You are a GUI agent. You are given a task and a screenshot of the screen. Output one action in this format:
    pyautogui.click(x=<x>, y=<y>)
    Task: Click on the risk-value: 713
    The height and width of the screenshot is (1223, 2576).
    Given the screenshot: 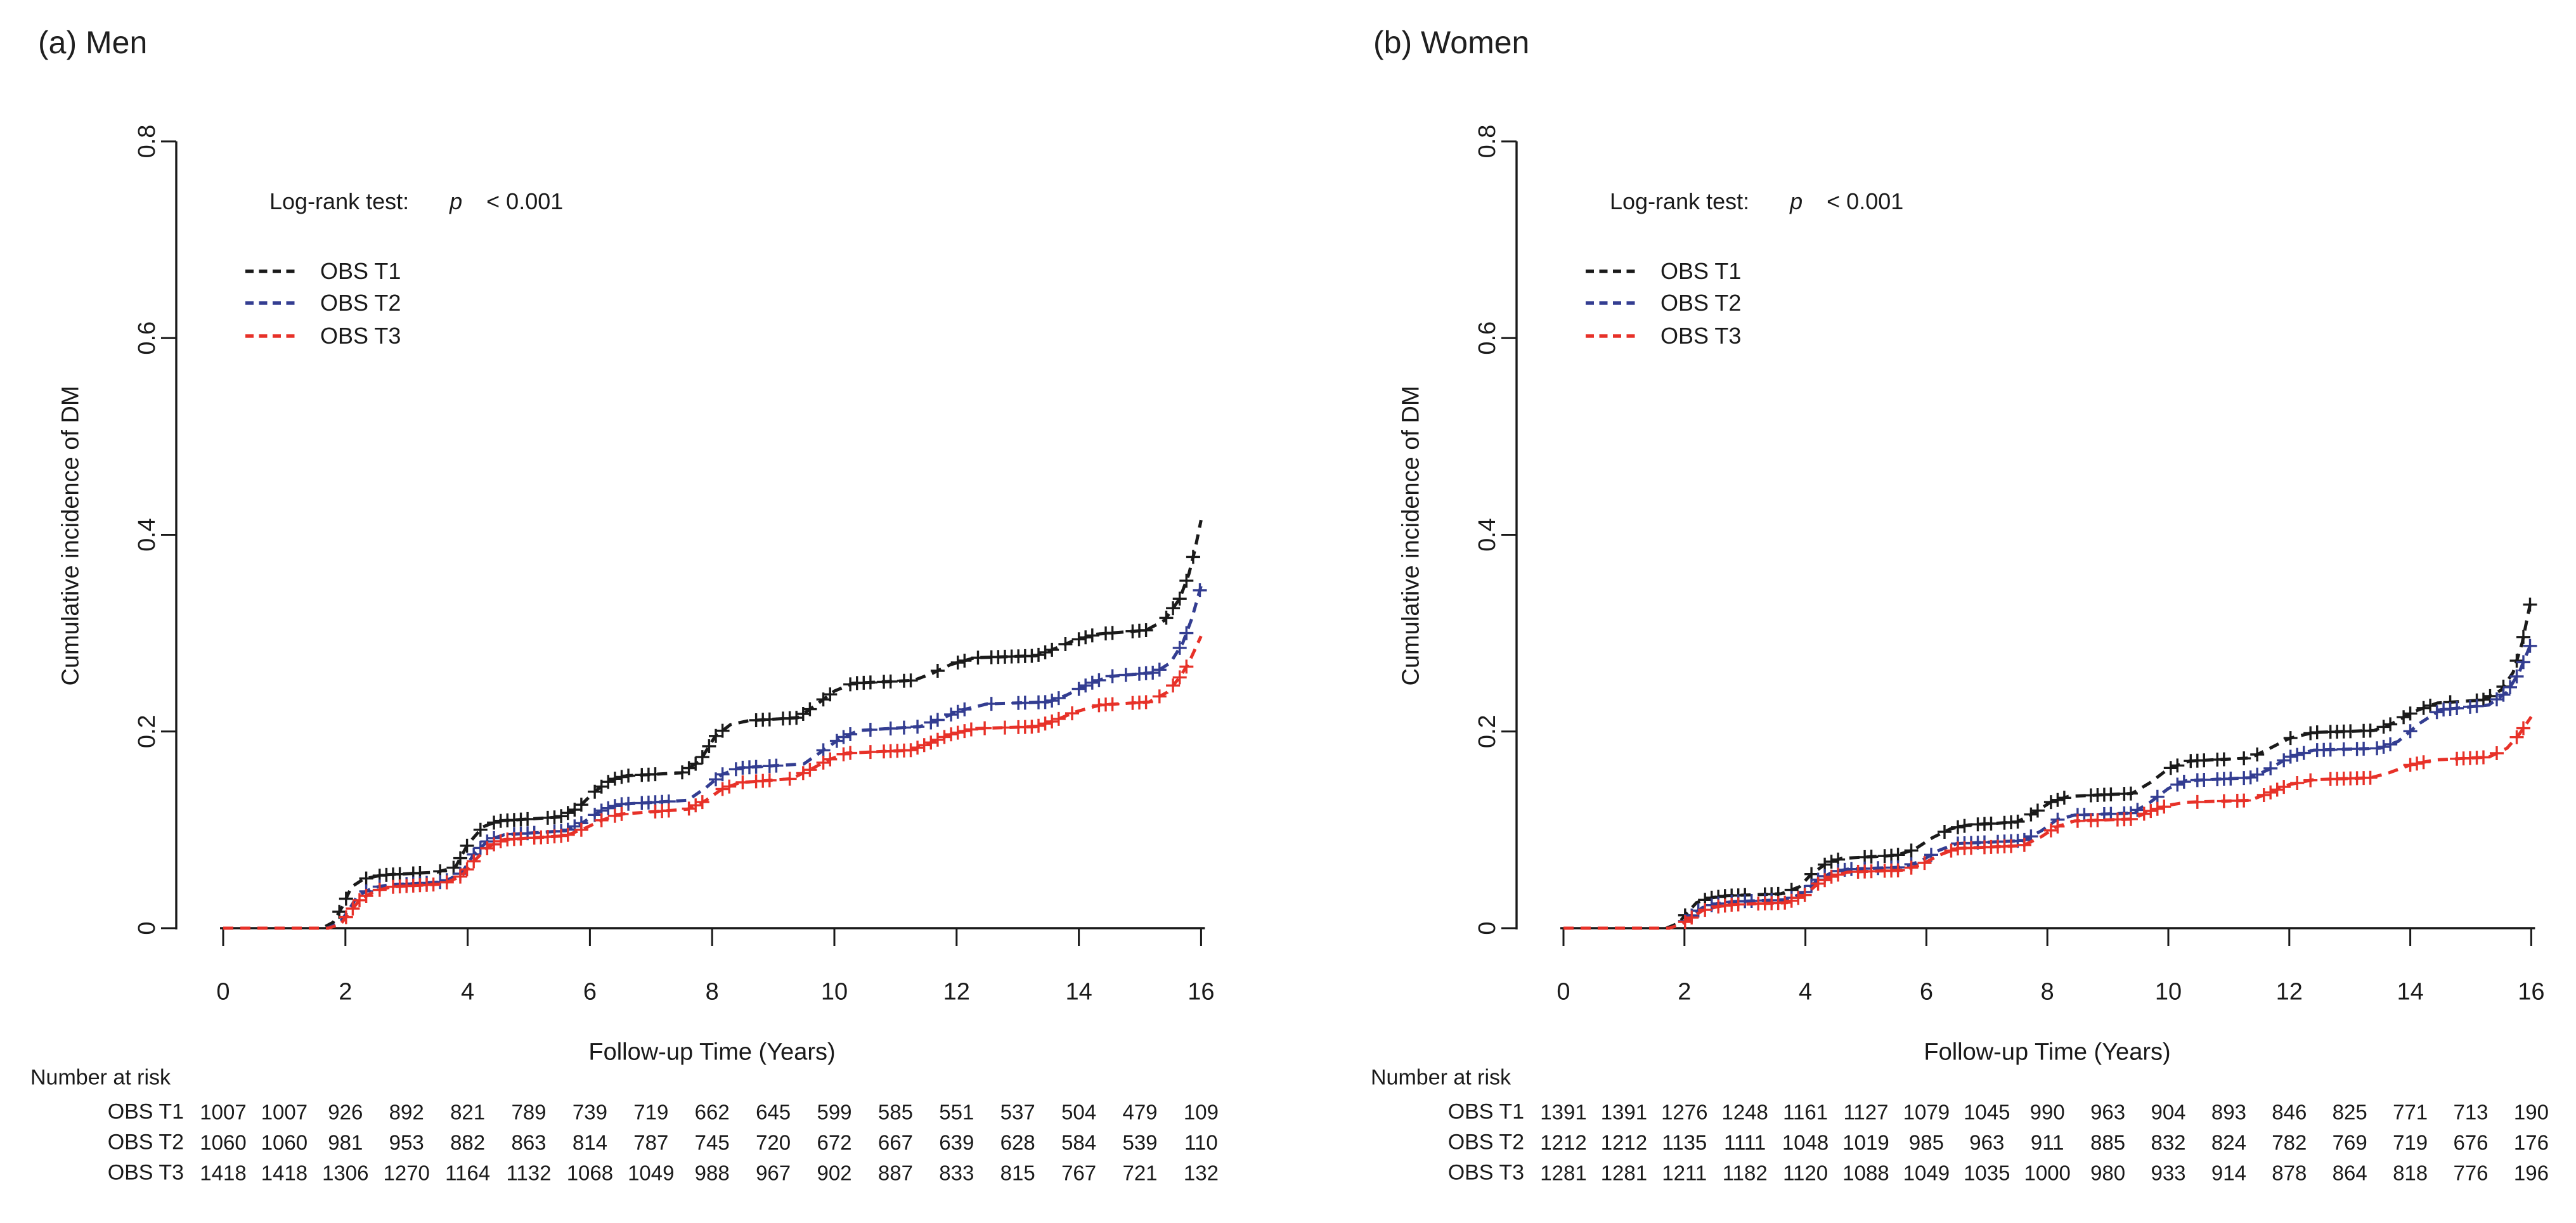 What is the action you would take?
    pyautogui.click(x=2470, y=1112)
    